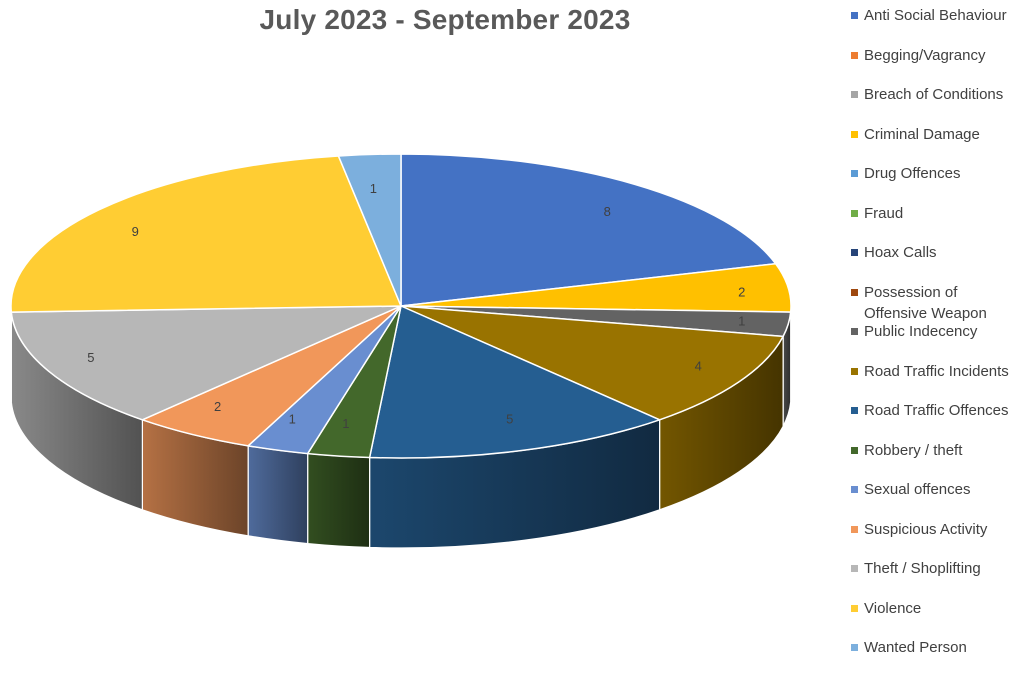  Describe the element at coordinates (937, 144) in the screenshot. I see `legend-item-criminal-damage: Criminal Damage` at that location.